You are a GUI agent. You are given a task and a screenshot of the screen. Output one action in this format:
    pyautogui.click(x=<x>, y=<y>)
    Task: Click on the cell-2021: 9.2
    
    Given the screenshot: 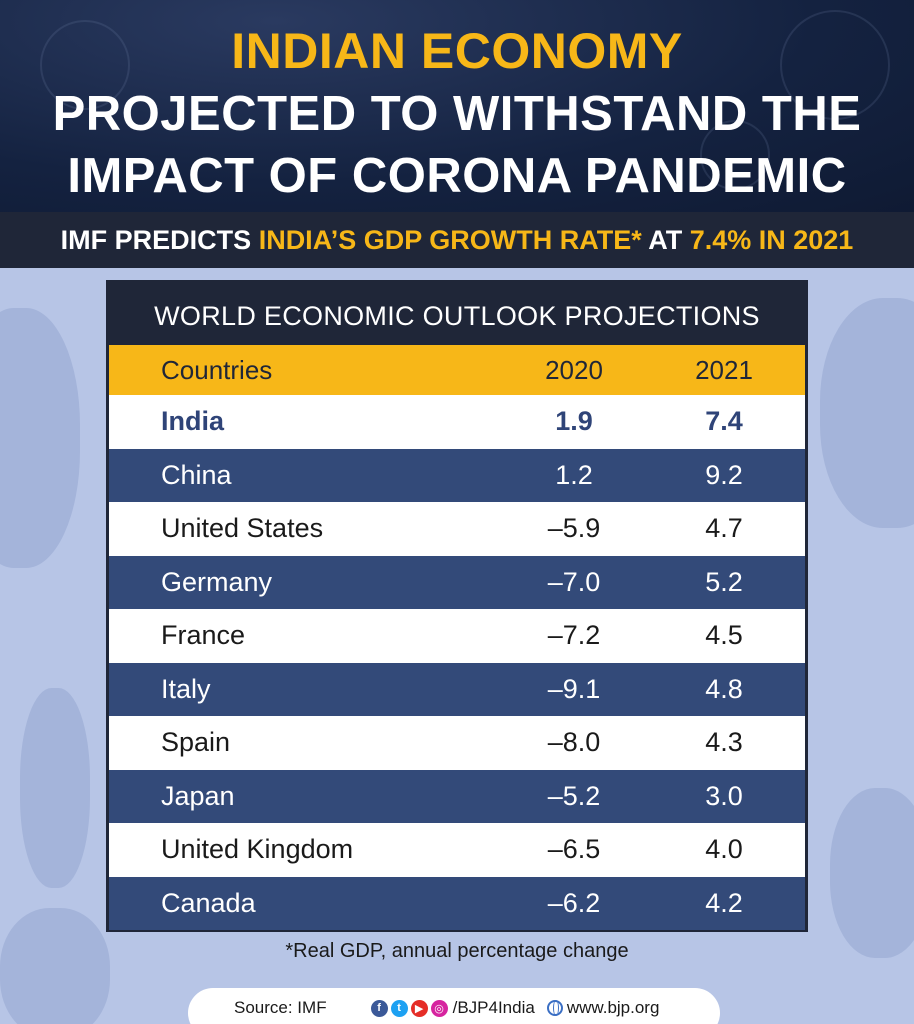 What is the action you would take?
    pyautogui.click(x=724, y=474)
    